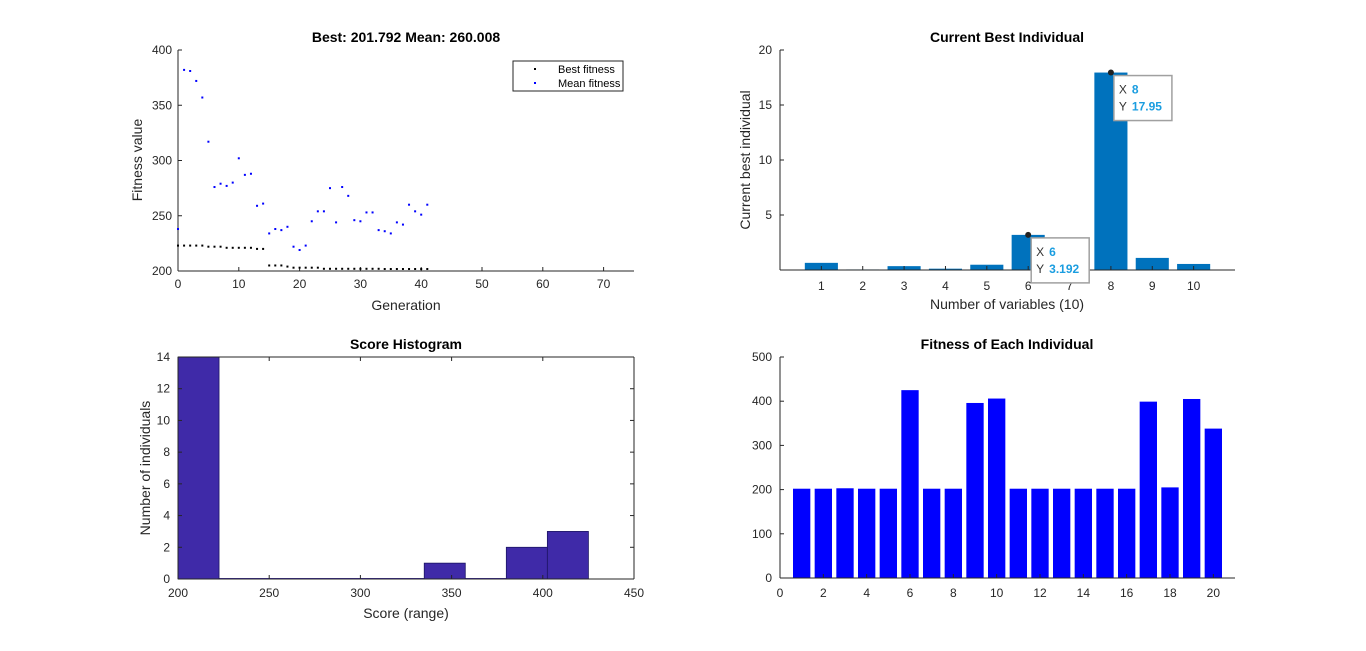  Describe the element at coordinates (953, 593) in the screenshot. I see `x-tick-label: 8` at that location.